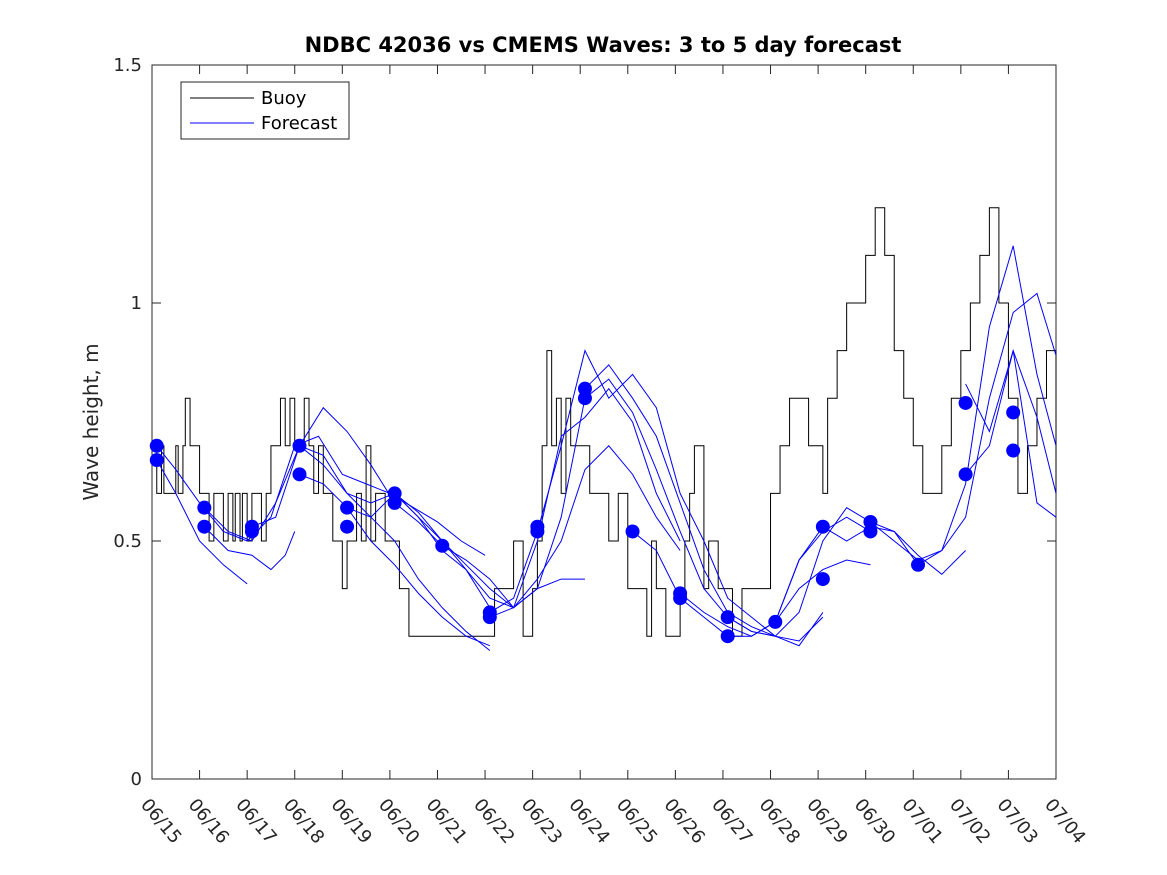 The image size is (1167, 875). What do you see at coordinates (493, 821) in the screenshot?
I see `x-tick-label: 06/22` at bounding box center [493, 821].